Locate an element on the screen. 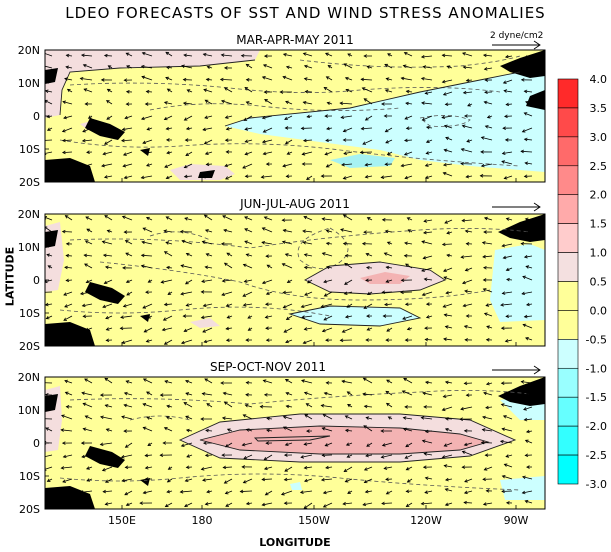 This screenshot has height=552, width=611. lon-tick-label: 150W is located at coordinates (314, 520).